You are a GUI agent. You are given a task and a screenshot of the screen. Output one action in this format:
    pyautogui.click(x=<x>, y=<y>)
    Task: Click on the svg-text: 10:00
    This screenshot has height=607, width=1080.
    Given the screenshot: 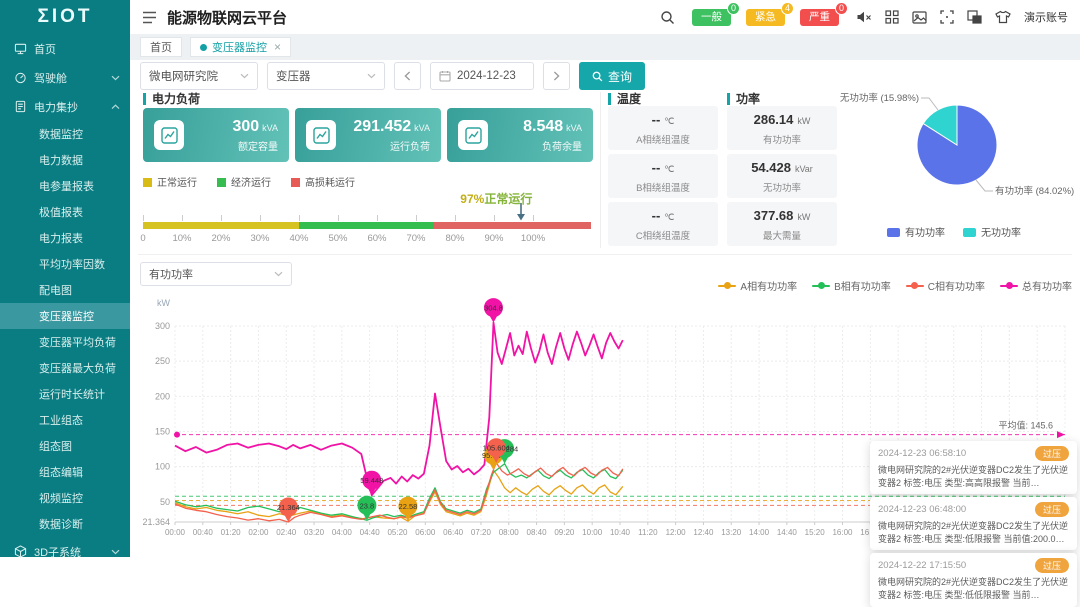 What is the action you would take?
    pyautogui.click(x=592, y=532)
    